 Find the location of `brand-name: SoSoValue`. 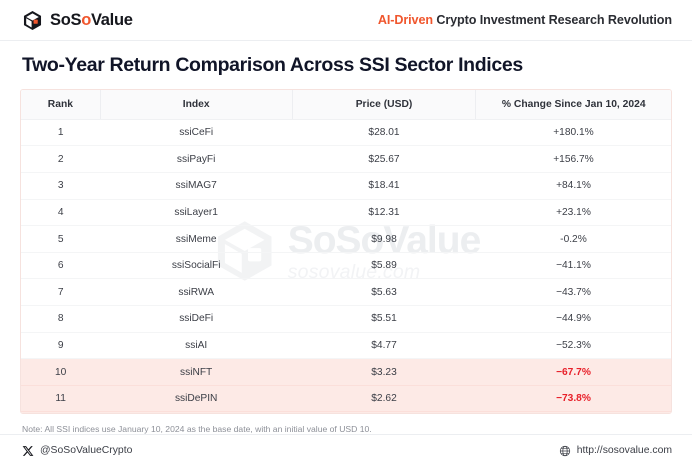

brand-name: SoSoValue is located at coordinates (91, 20).